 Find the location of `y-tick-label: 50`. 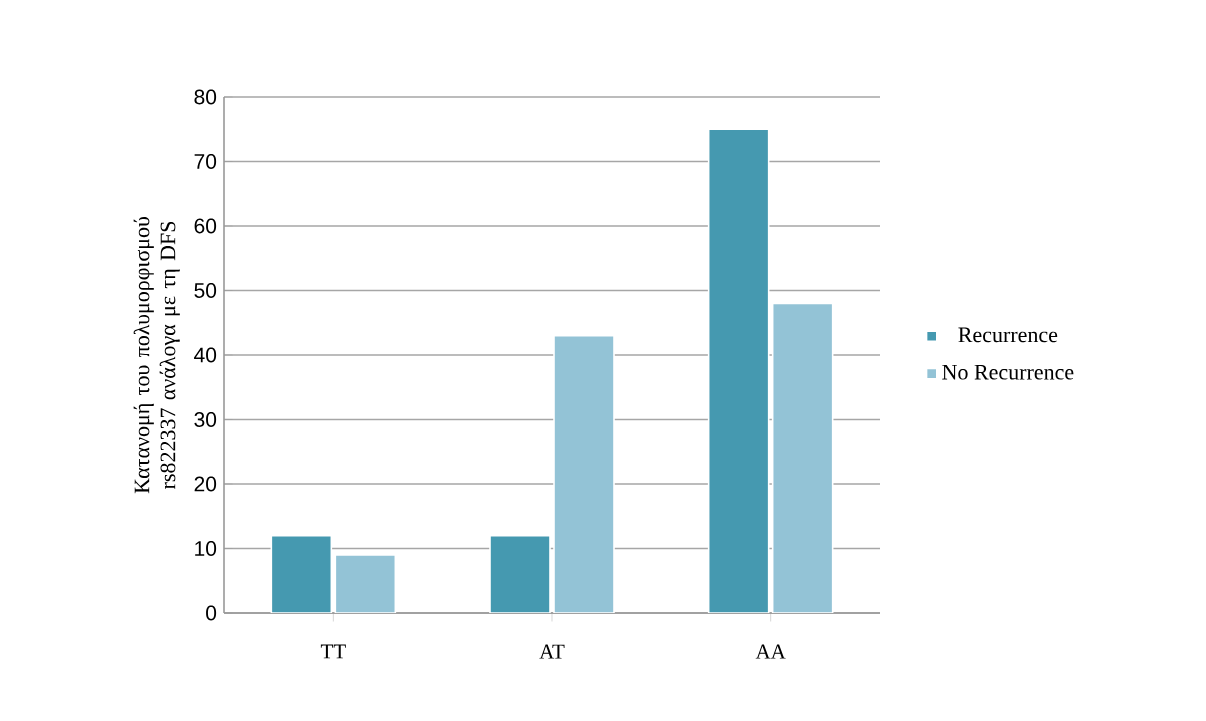

y-tick-label: 50 is located at coordinates (205, 290).